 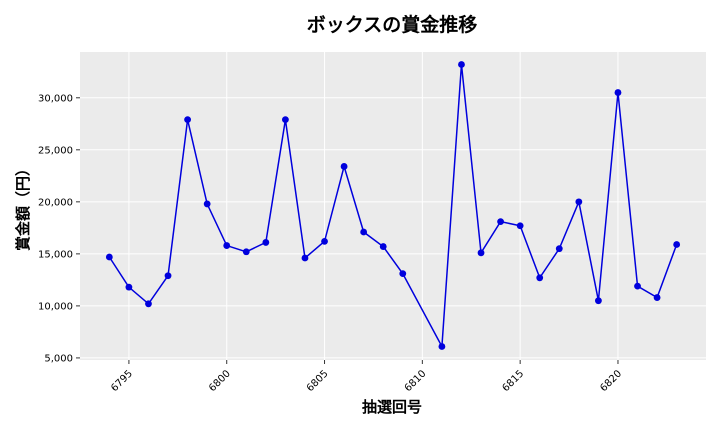 I want to click on x-tick-label: 6800, so click(x=220, y=381).